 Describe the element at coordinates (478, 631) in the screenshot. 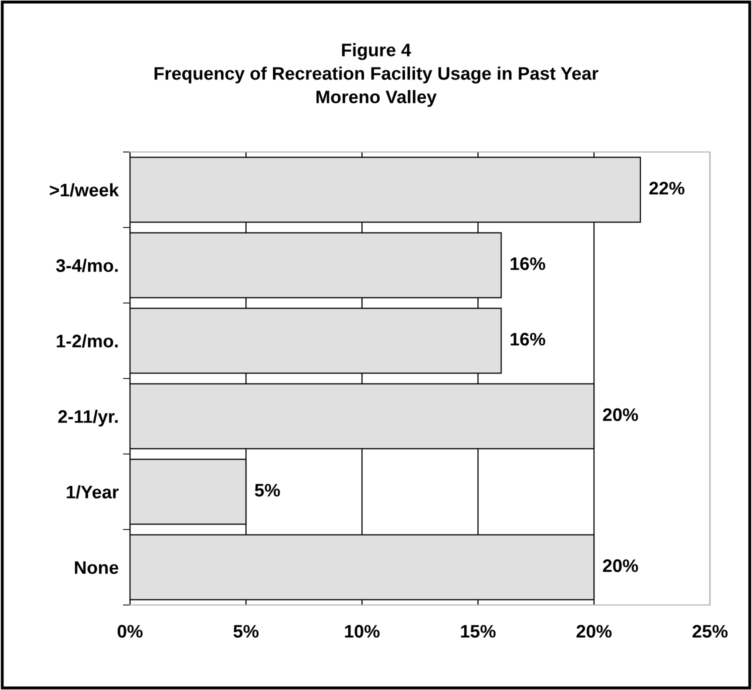

I see `x-tick-label: 15%` at that location.